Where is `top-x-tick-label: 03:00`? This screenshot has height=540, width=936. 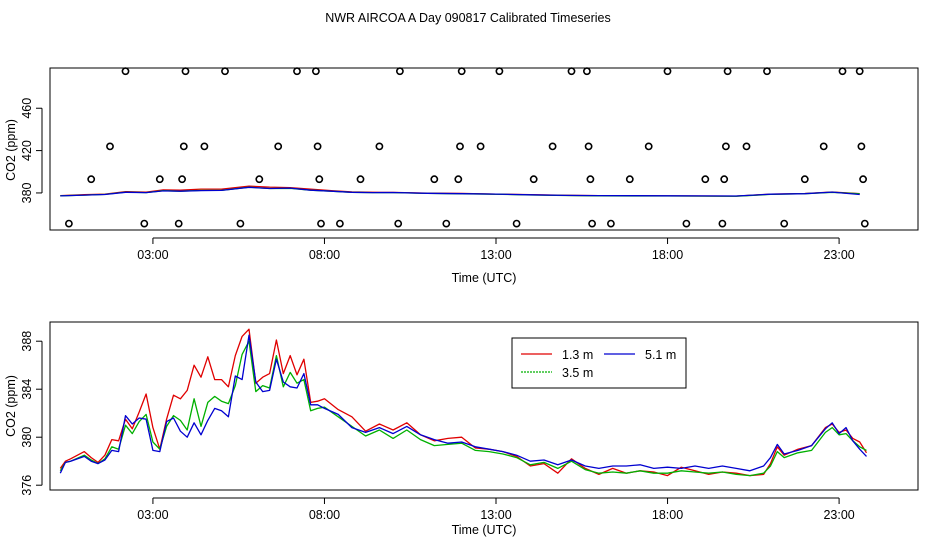
top-x-tick-label: 03:00 is located at coordinates (152, 255).